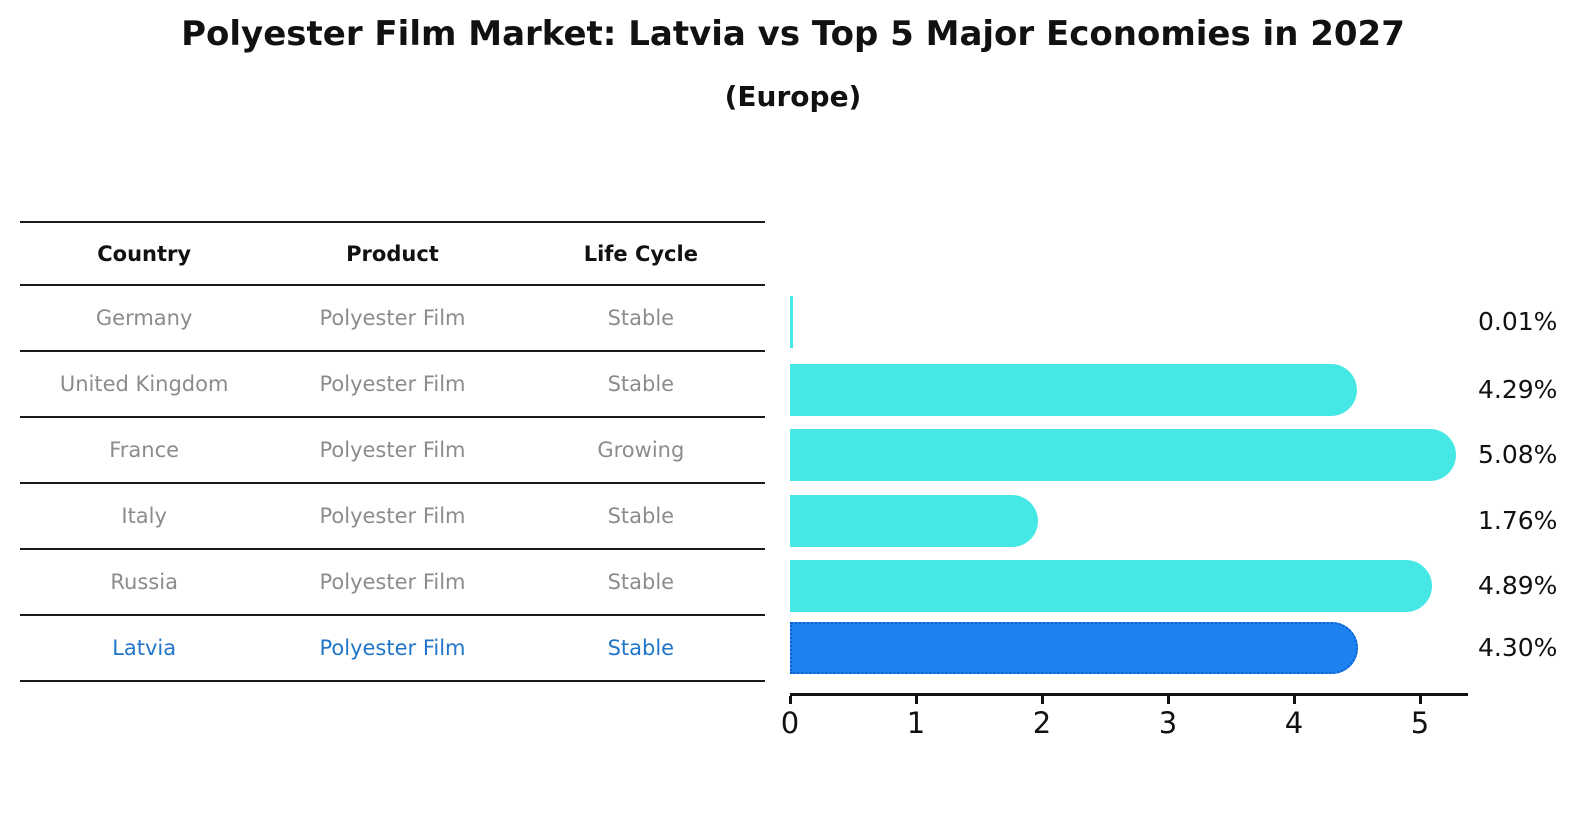 This screenshot has width=1586, height=823. What do you see at coordinates (1168, 723) in the screenshot?
I see `x-axis-tick-label-3: 3` at bounding box center [1168, 723].